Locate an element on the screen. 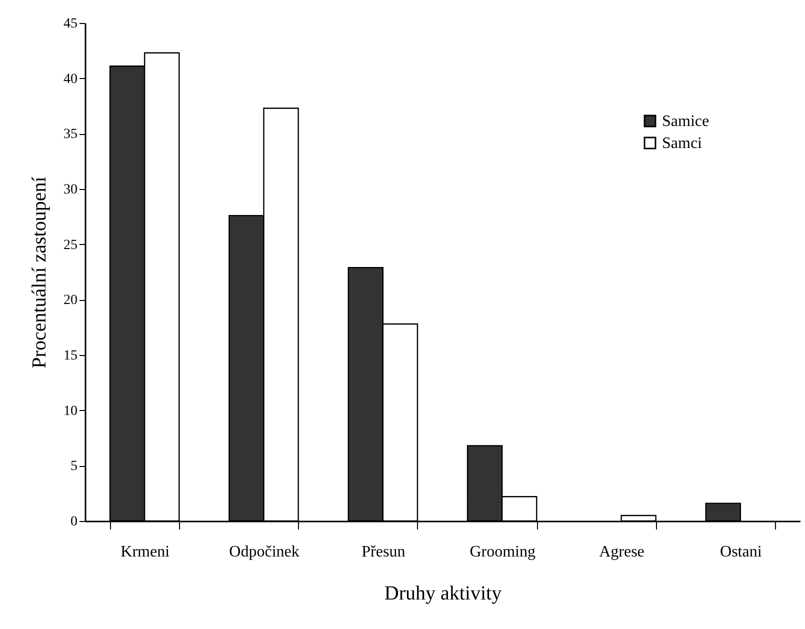 Image resolution: width=805 pixels, height=629 pixels. x-tick-label: Krmeni is located at coordinates (145, 552).